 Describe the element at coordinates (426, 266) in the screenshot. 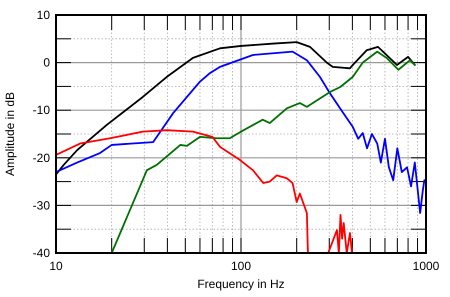

I see `x-tick-label: 1000` at that location.